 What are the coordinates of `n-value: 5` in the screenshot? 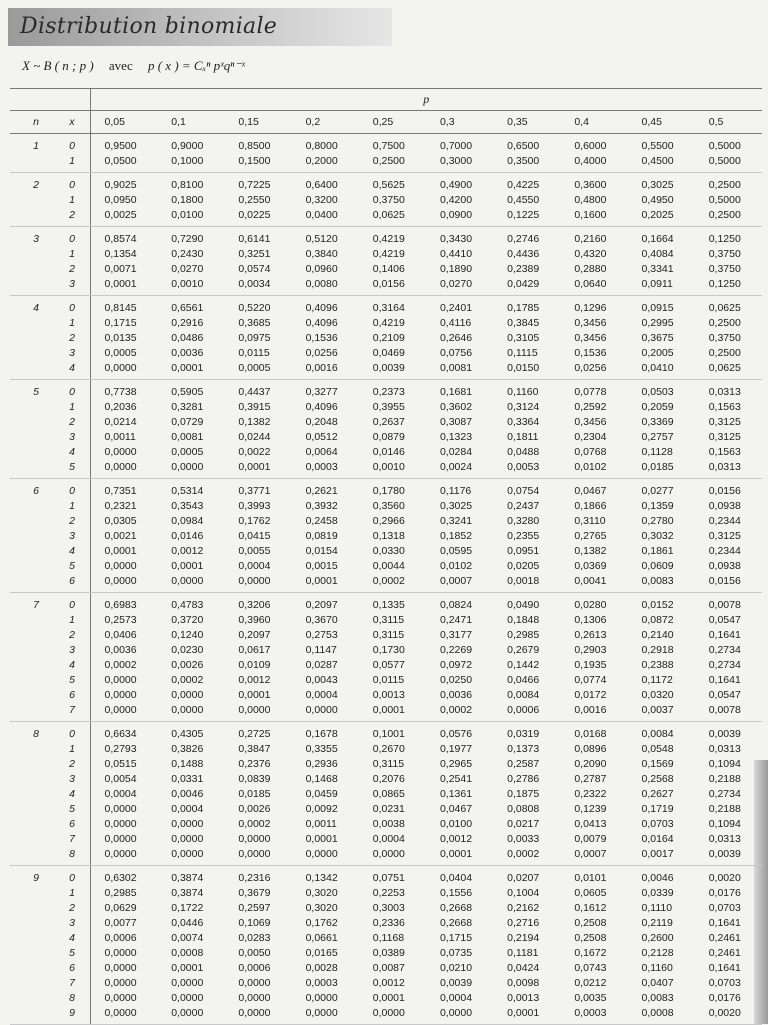 It's located at (36, 392).